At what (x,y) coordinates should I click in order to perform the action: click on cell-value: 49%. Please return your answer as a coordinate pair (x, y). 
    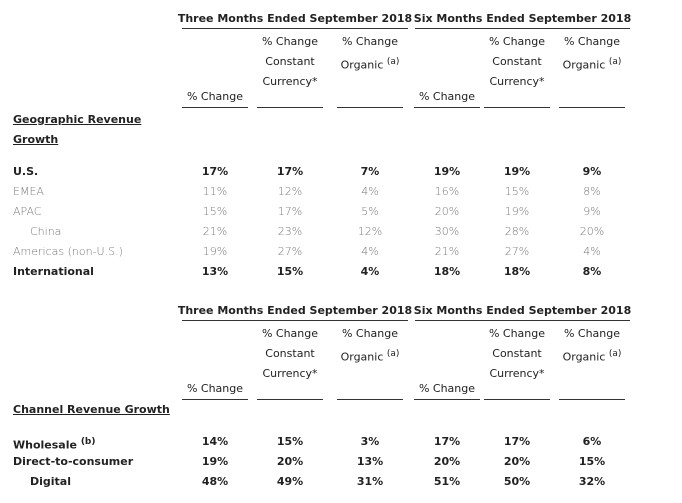
    Looking at the image, I should click on (290, 481).